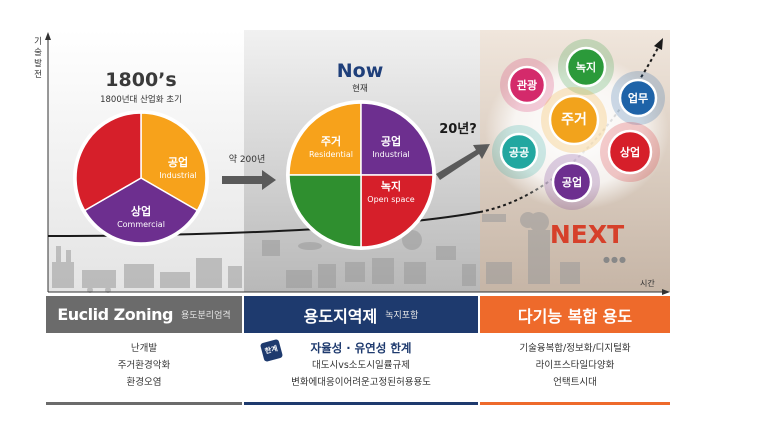  I want to click on bottom-line-zoning, so click(361, 403).